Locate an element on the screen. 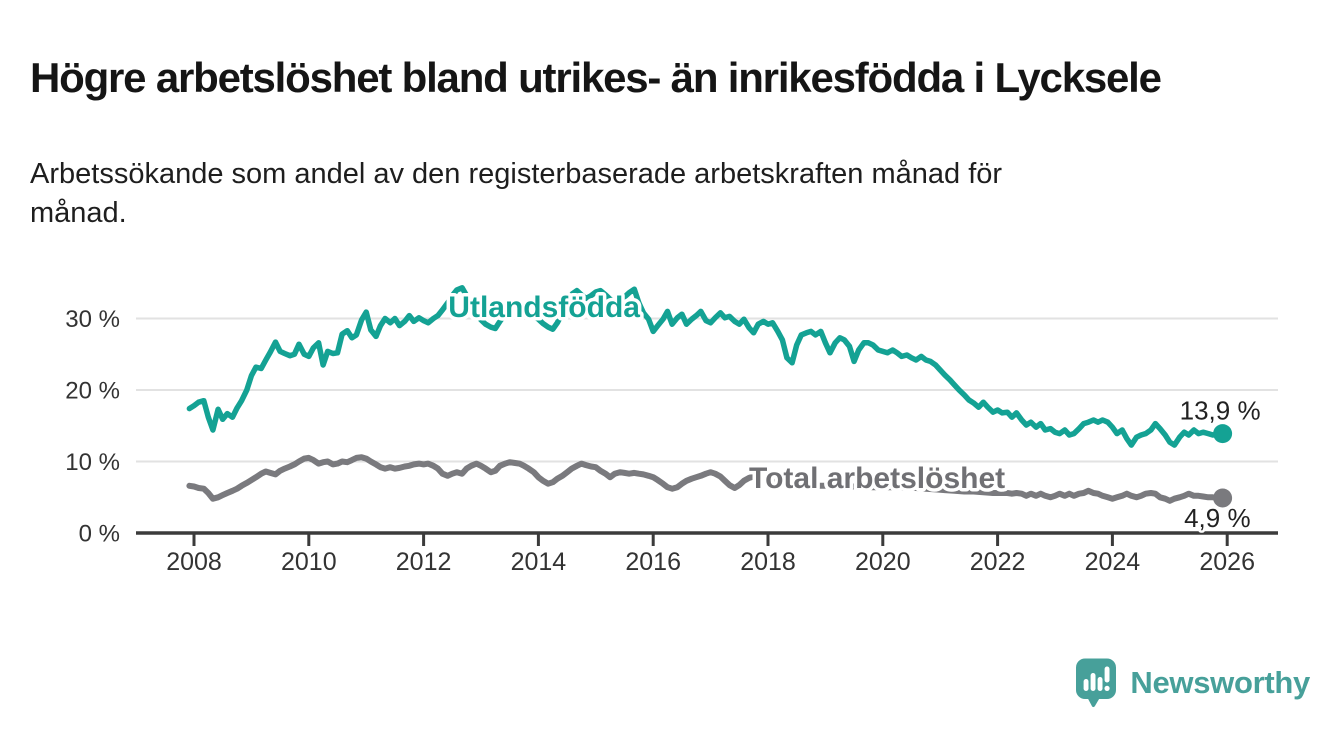 The height and width of the screenshot is (734, 1340). y-axis-tick-label: 30 % is located at coordinates (92, 319).